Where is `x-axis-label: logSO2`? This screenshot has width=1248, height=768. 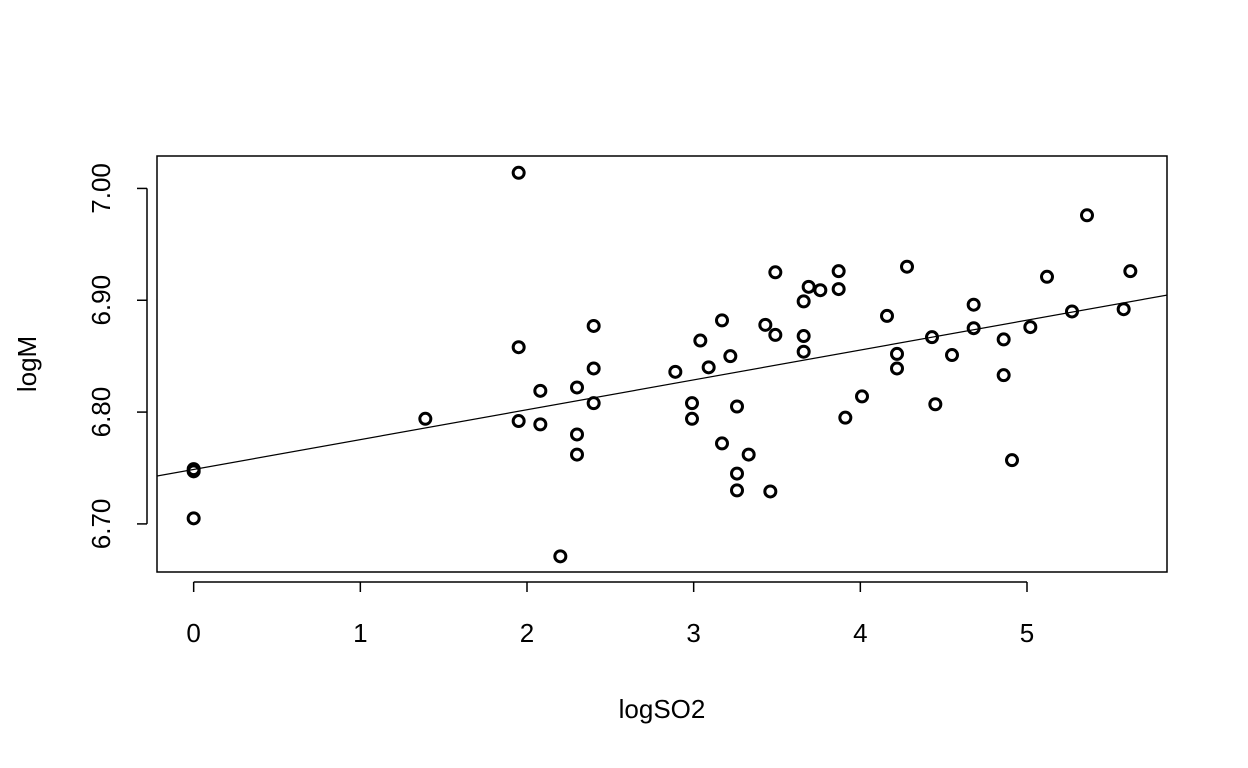
x-axis-label: logSO2 is located at coordinates (662, 709).